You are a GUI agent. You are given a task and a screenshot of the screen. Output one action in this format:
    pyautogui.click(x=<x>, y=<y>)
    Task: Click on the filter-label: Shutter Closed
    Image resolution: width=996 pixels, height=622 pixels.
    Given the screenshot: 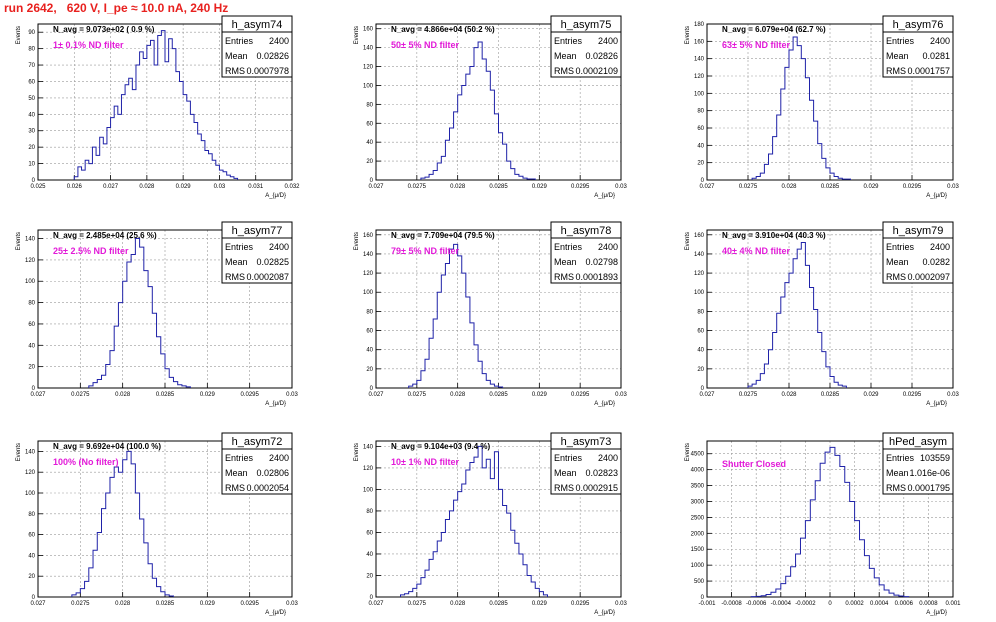 What is the action you would take?
    pyautogui.click(x=754, y=464)
    